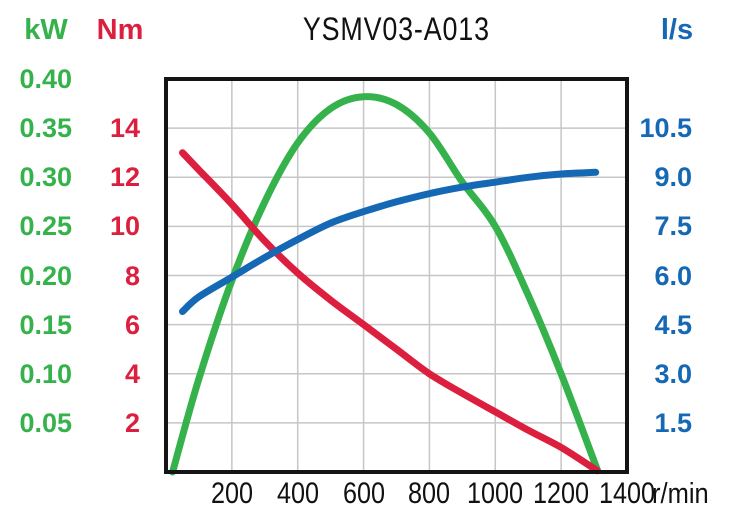 This screenshot has height=515, width=755. I want to click on power-tick-label: 0.05, so click(45, 422).